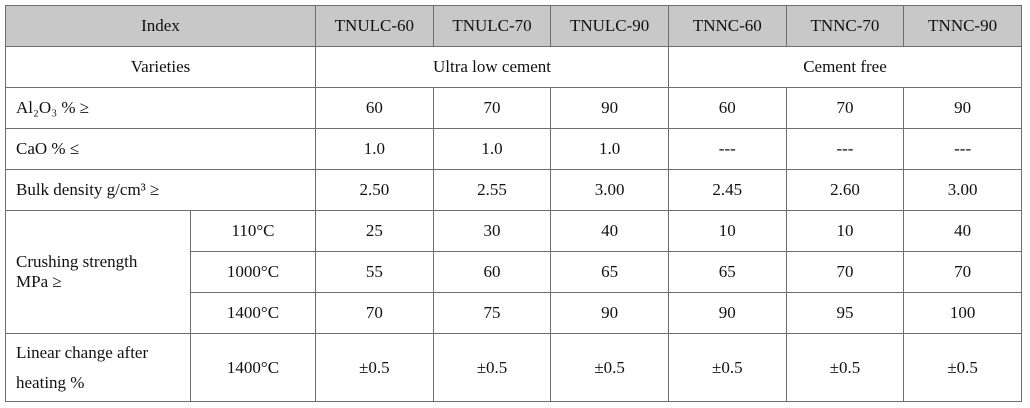 The height and width of the screenshot is (408, 1030). What do you see at coordinates (160, 190) in the screenshot?
I see `row-label: Bulk density g/cm³ ≥` at bounding box center [160, 190].